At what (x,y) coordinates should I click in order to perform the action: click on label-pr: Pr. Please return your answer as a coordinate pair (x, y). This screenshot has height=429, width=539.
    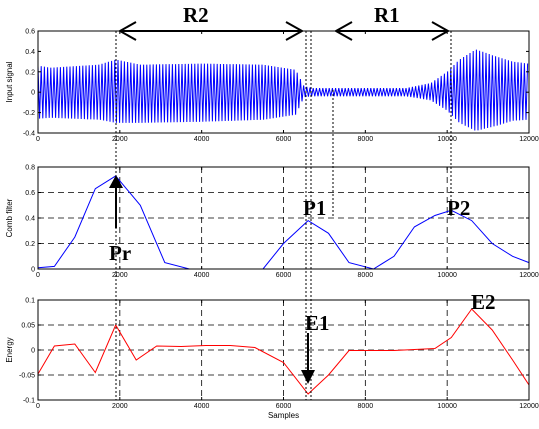
    Looking at the image, I should click on (120, 253).